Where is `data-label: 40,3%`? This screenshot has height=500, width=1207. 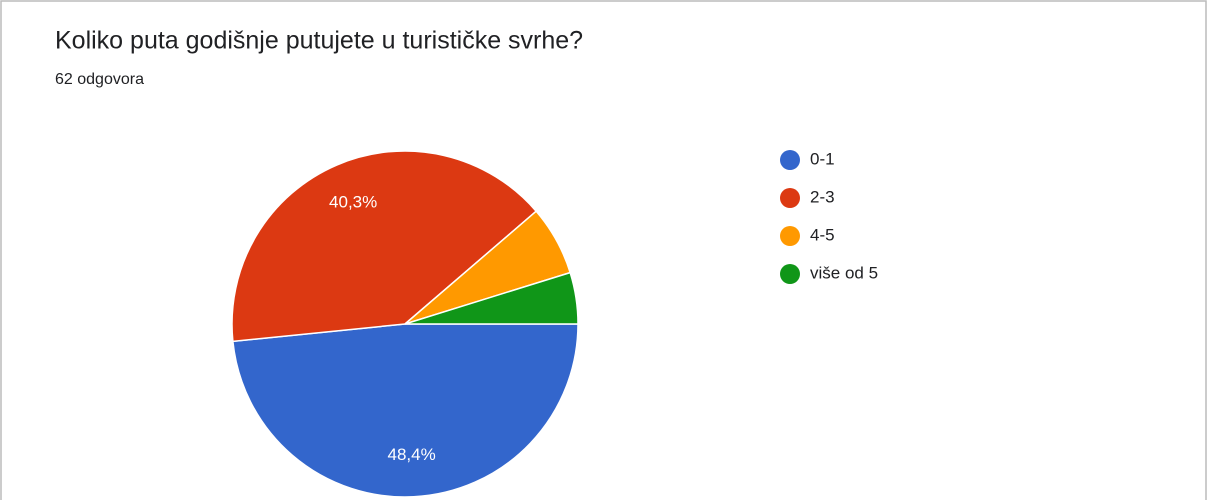 data-label: 40,3% is located at coordinates (353, 202).